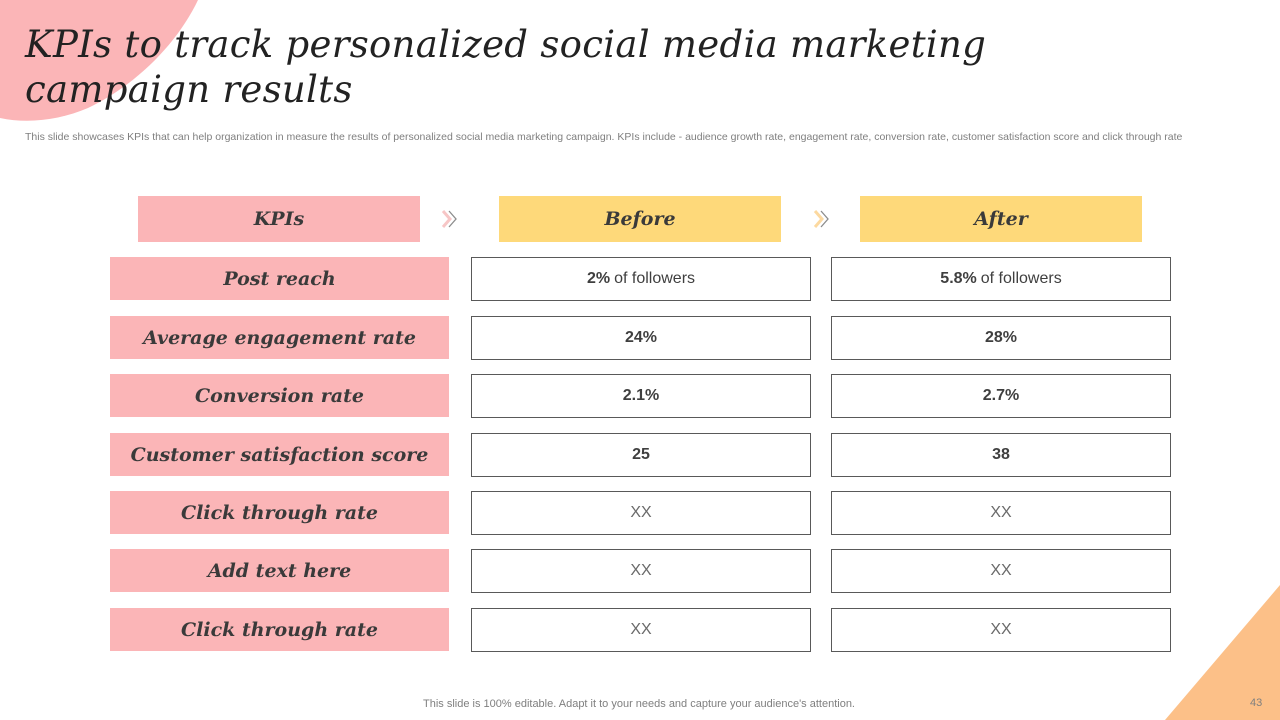 The width and height of the screenshot is (1280, 720). Describe the element at coordinates (655, 278) in the screenshot. I see `before-value-suffix: of followers` at that location.